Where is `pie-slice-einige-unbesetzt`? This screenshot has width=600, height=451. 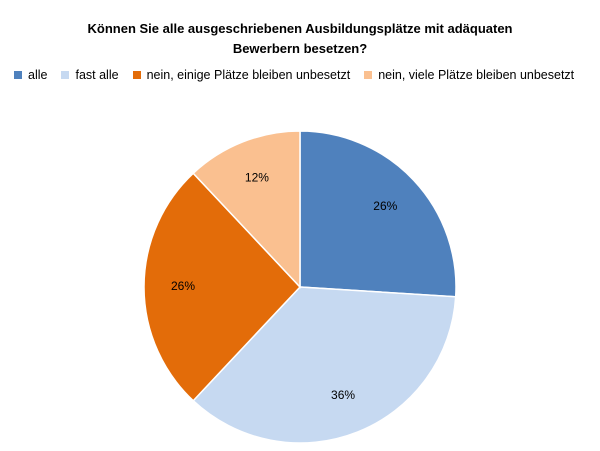
pie-slice-einige-unbesetzt is located at coordinates (222, 287).